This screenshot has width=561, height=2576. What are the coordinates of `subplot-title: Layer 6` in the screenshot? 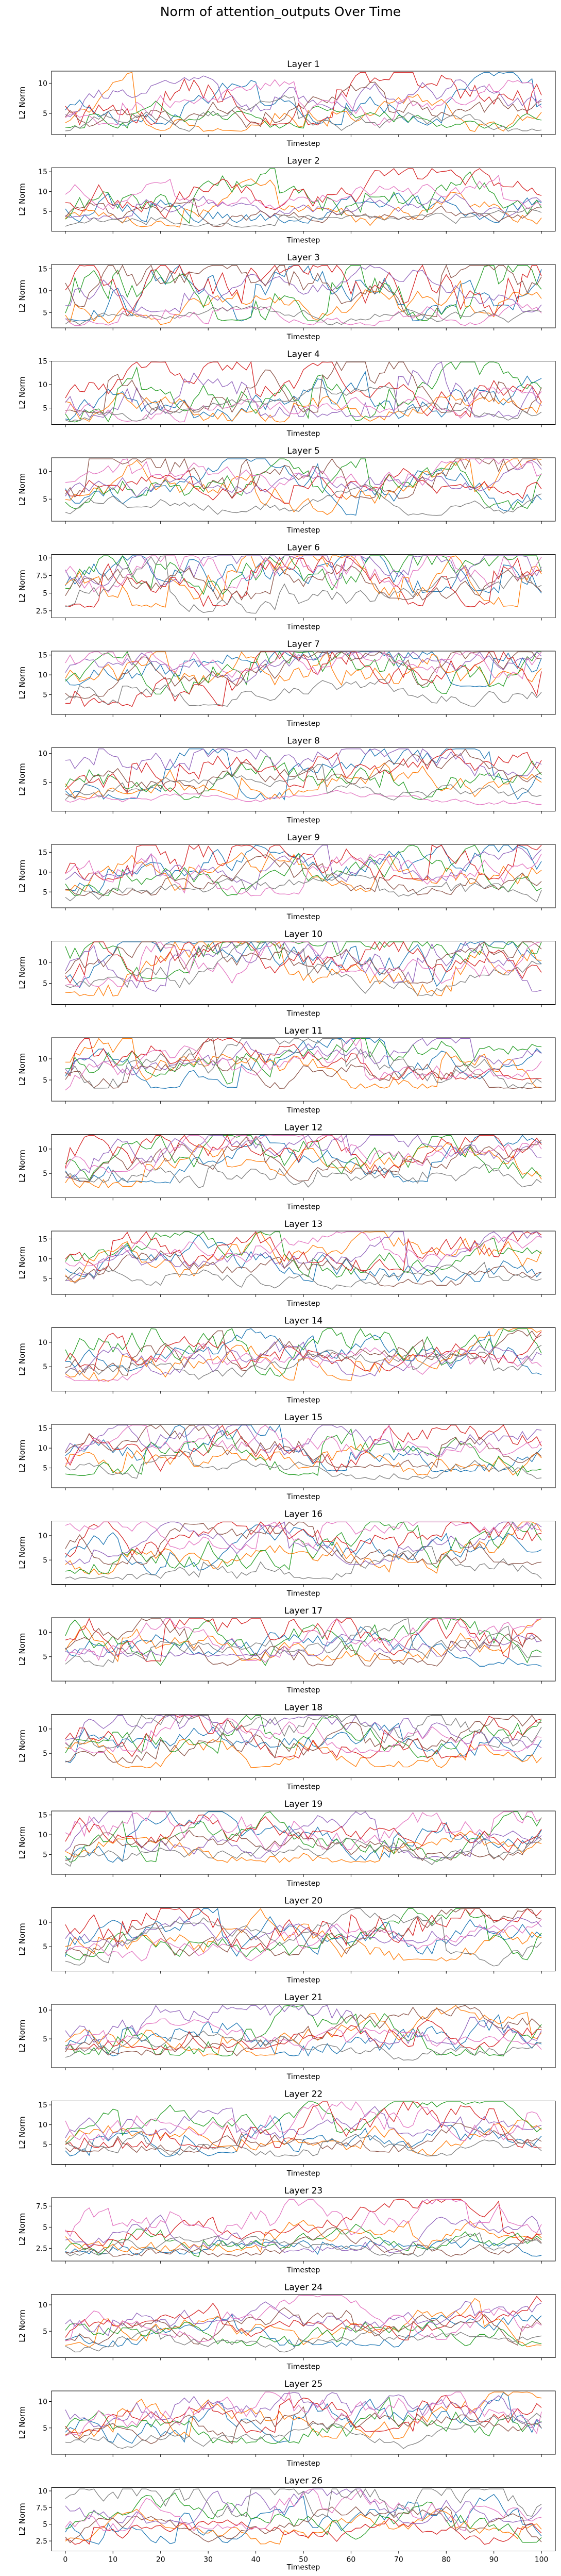 It's located at (303, 548).